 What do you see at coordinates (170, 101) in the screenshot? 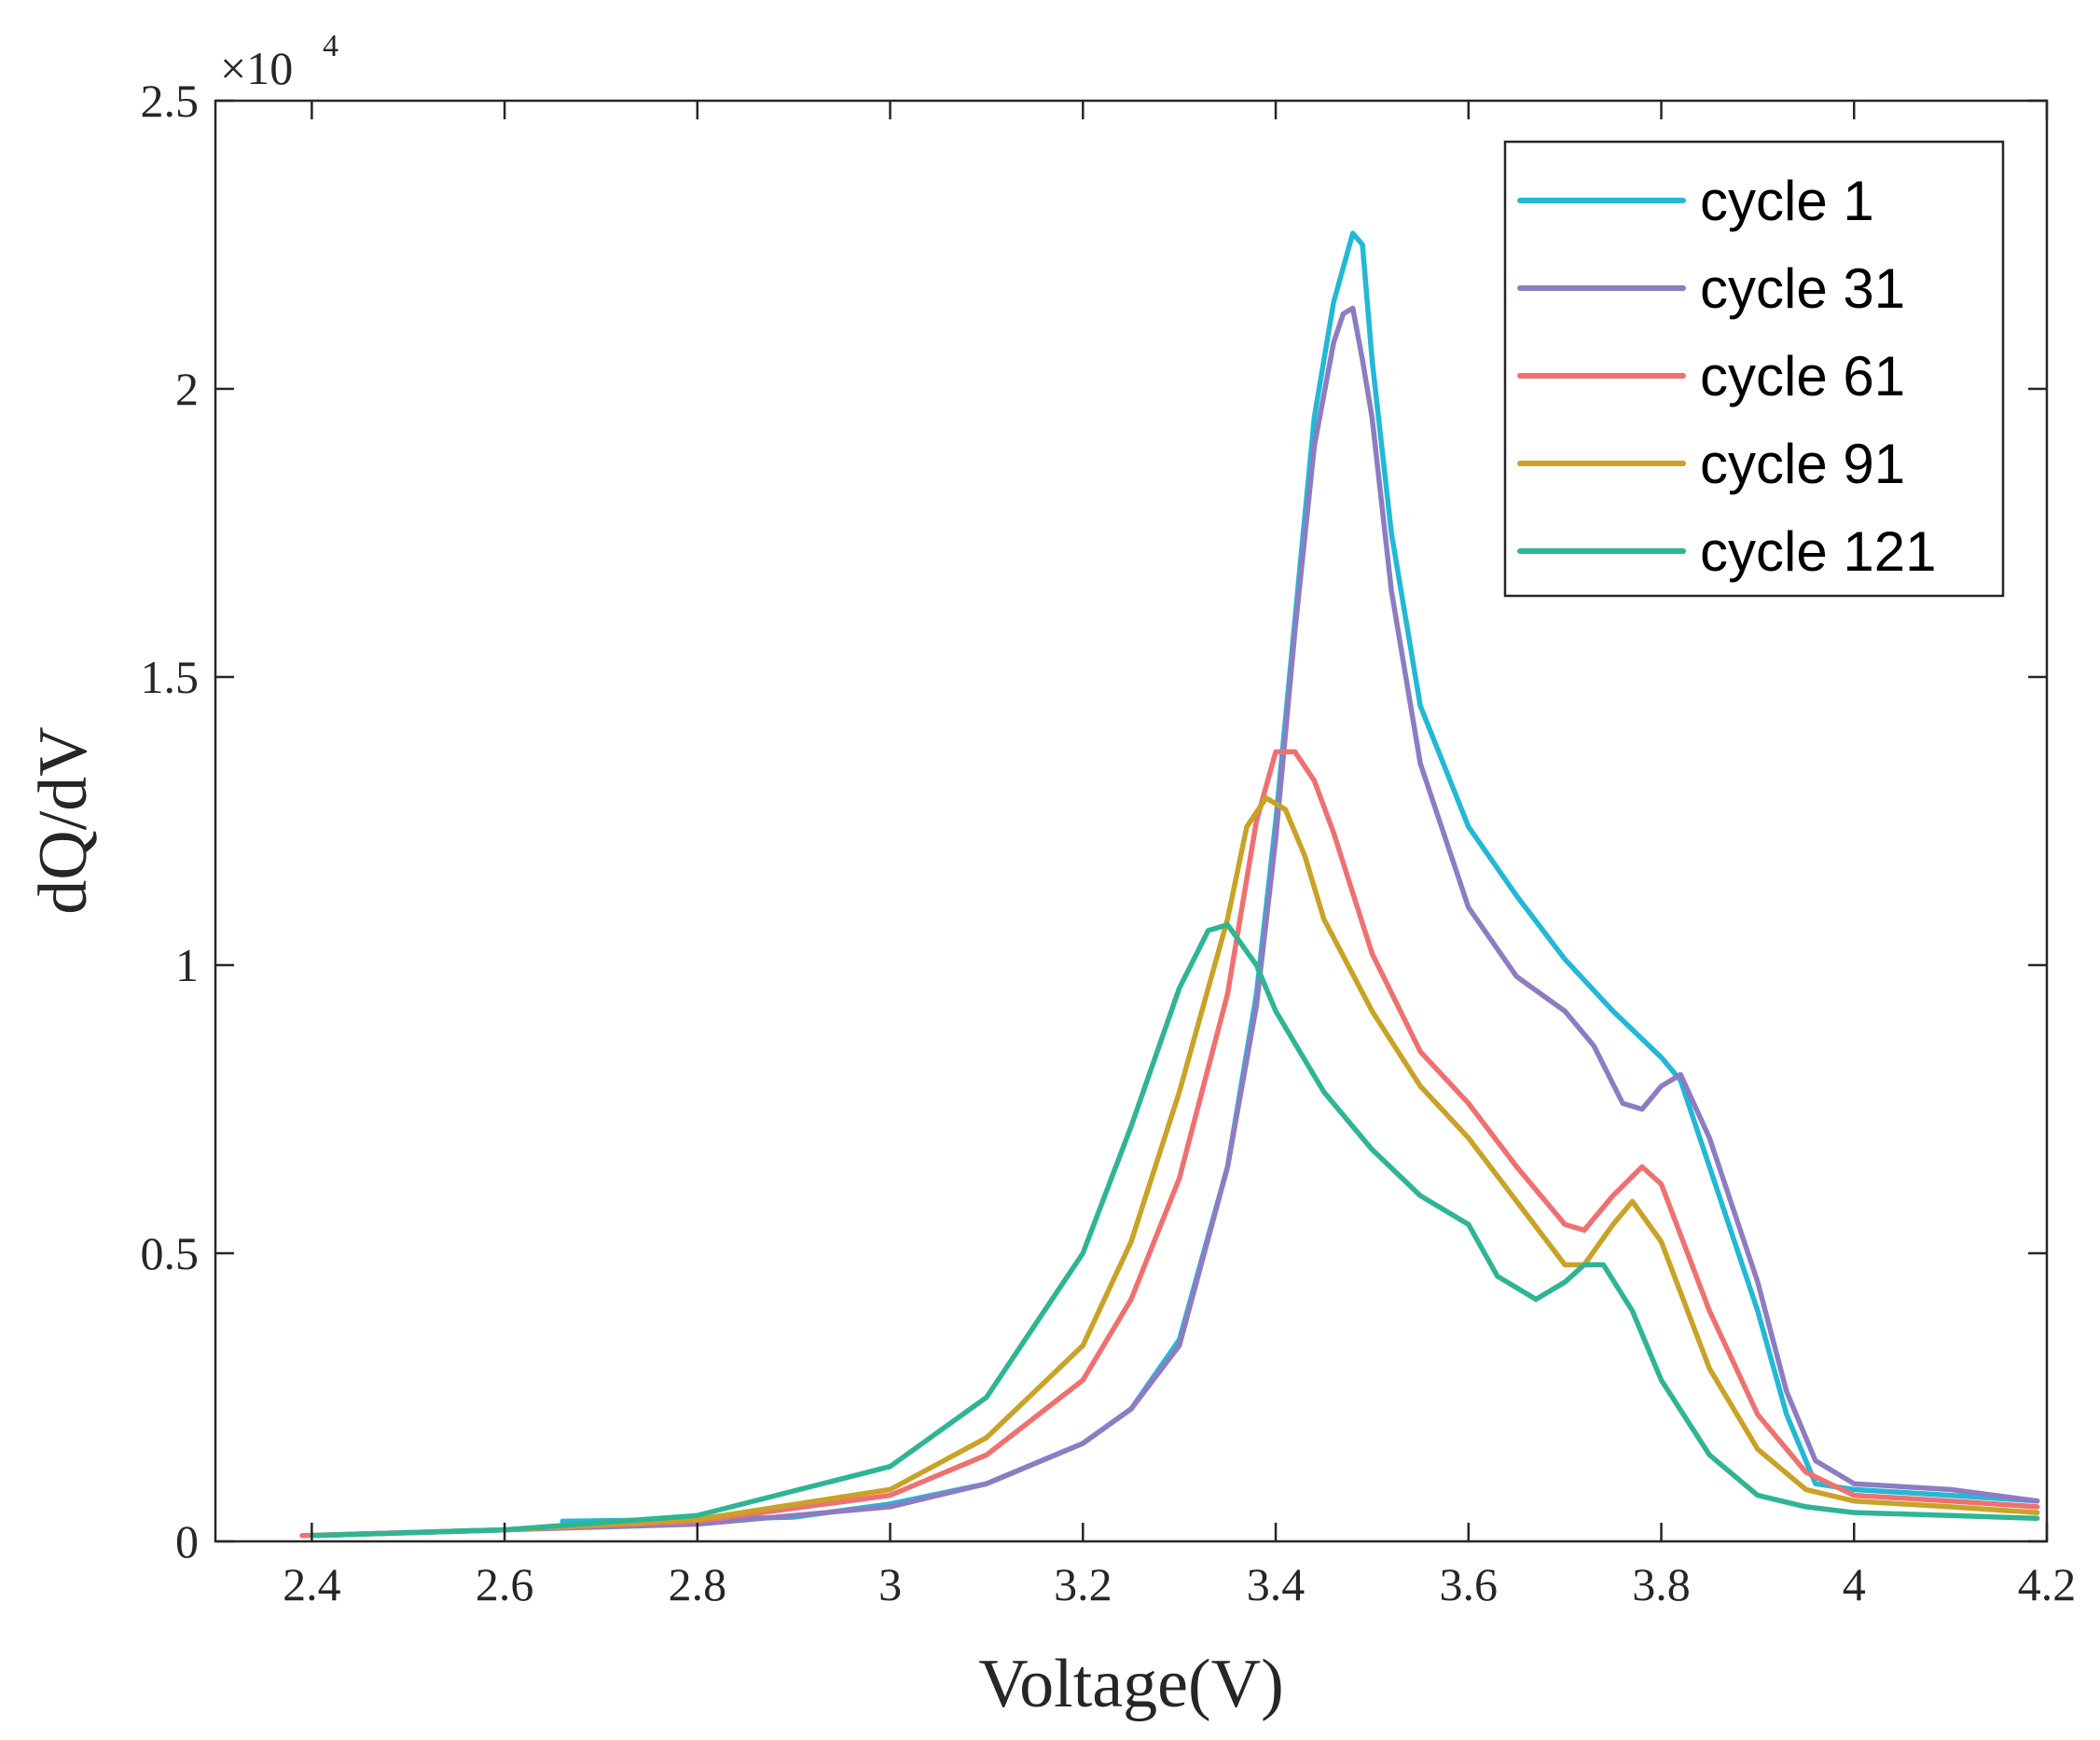
I see `y-tick-label-5: 2.5` at bounding box center [170, 101].